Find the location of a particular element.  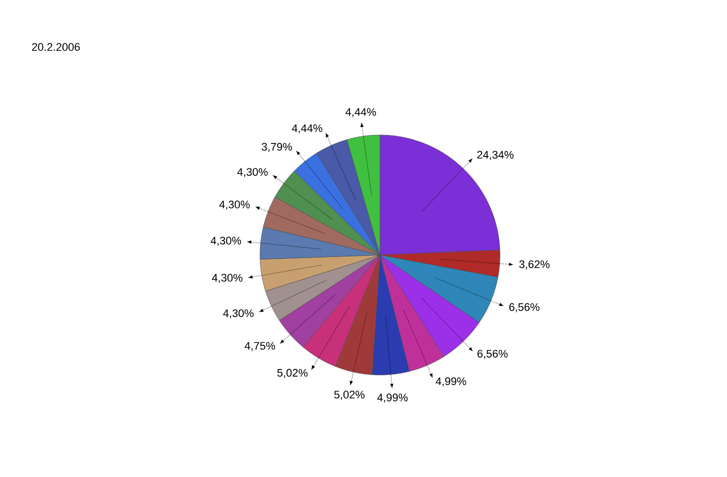

text: 20.2.2006 is located at coordinates (56, 47).